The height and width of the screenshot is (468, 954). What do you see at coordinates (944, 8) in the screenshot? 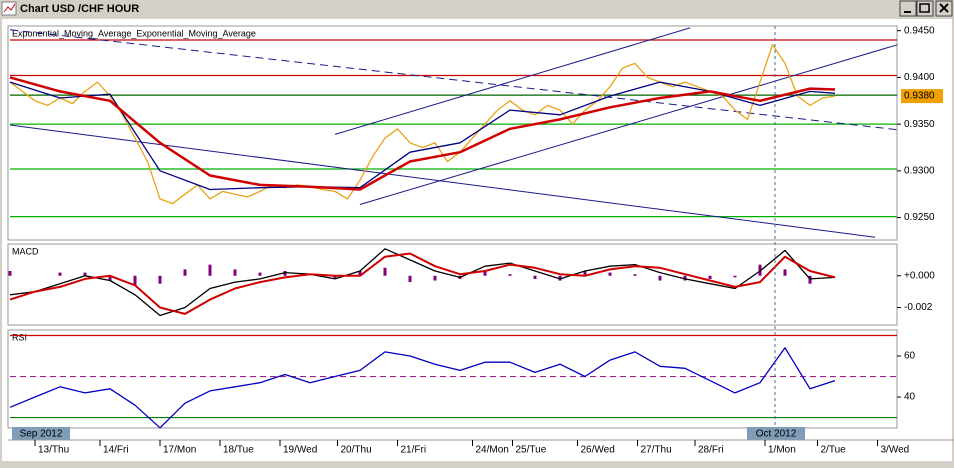
I see `close-button` at bounding box center [944, 8].